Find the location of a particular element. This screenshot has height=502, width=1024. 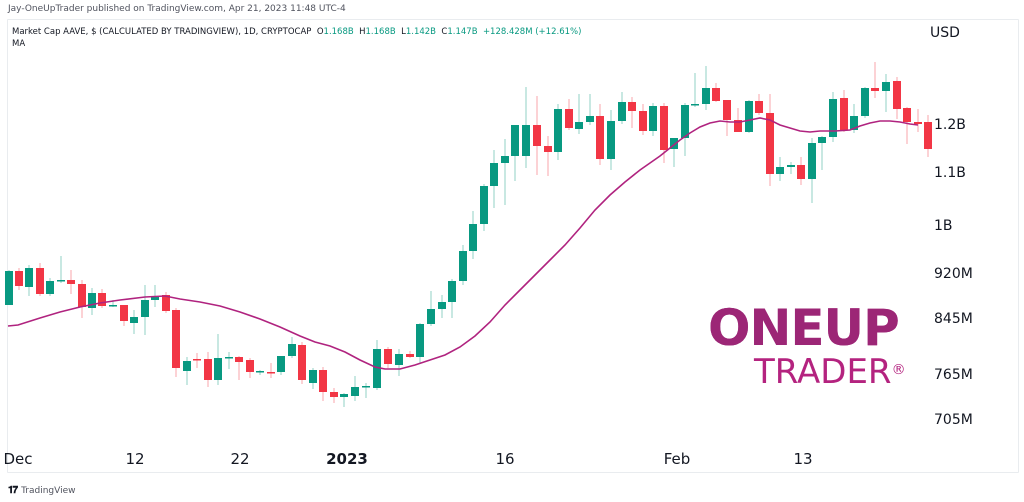

tradingview-brand-text: TradingView is located at coordinates (48, 490).